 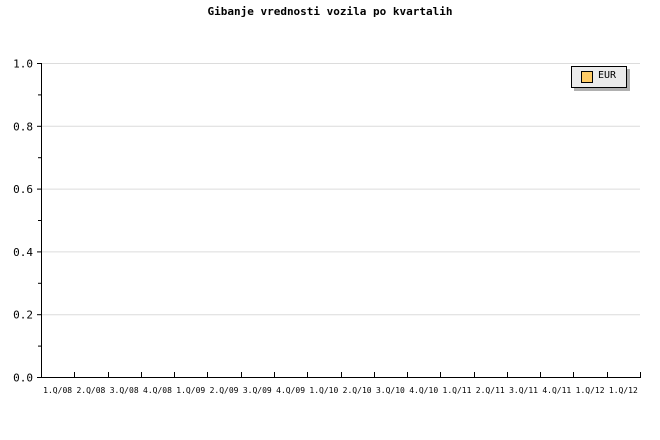 I want to click on x-tick-label: 4.Q/08, so click(x=157, y=390).